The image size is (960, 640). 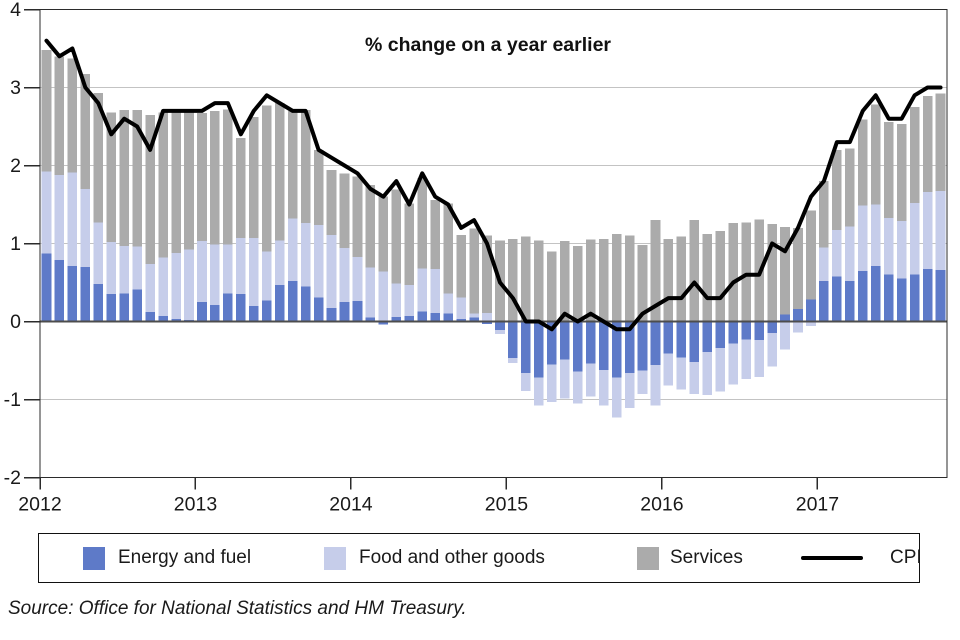 I want to click on legend-label-cpi: CPI, so click(x=906, y=557).